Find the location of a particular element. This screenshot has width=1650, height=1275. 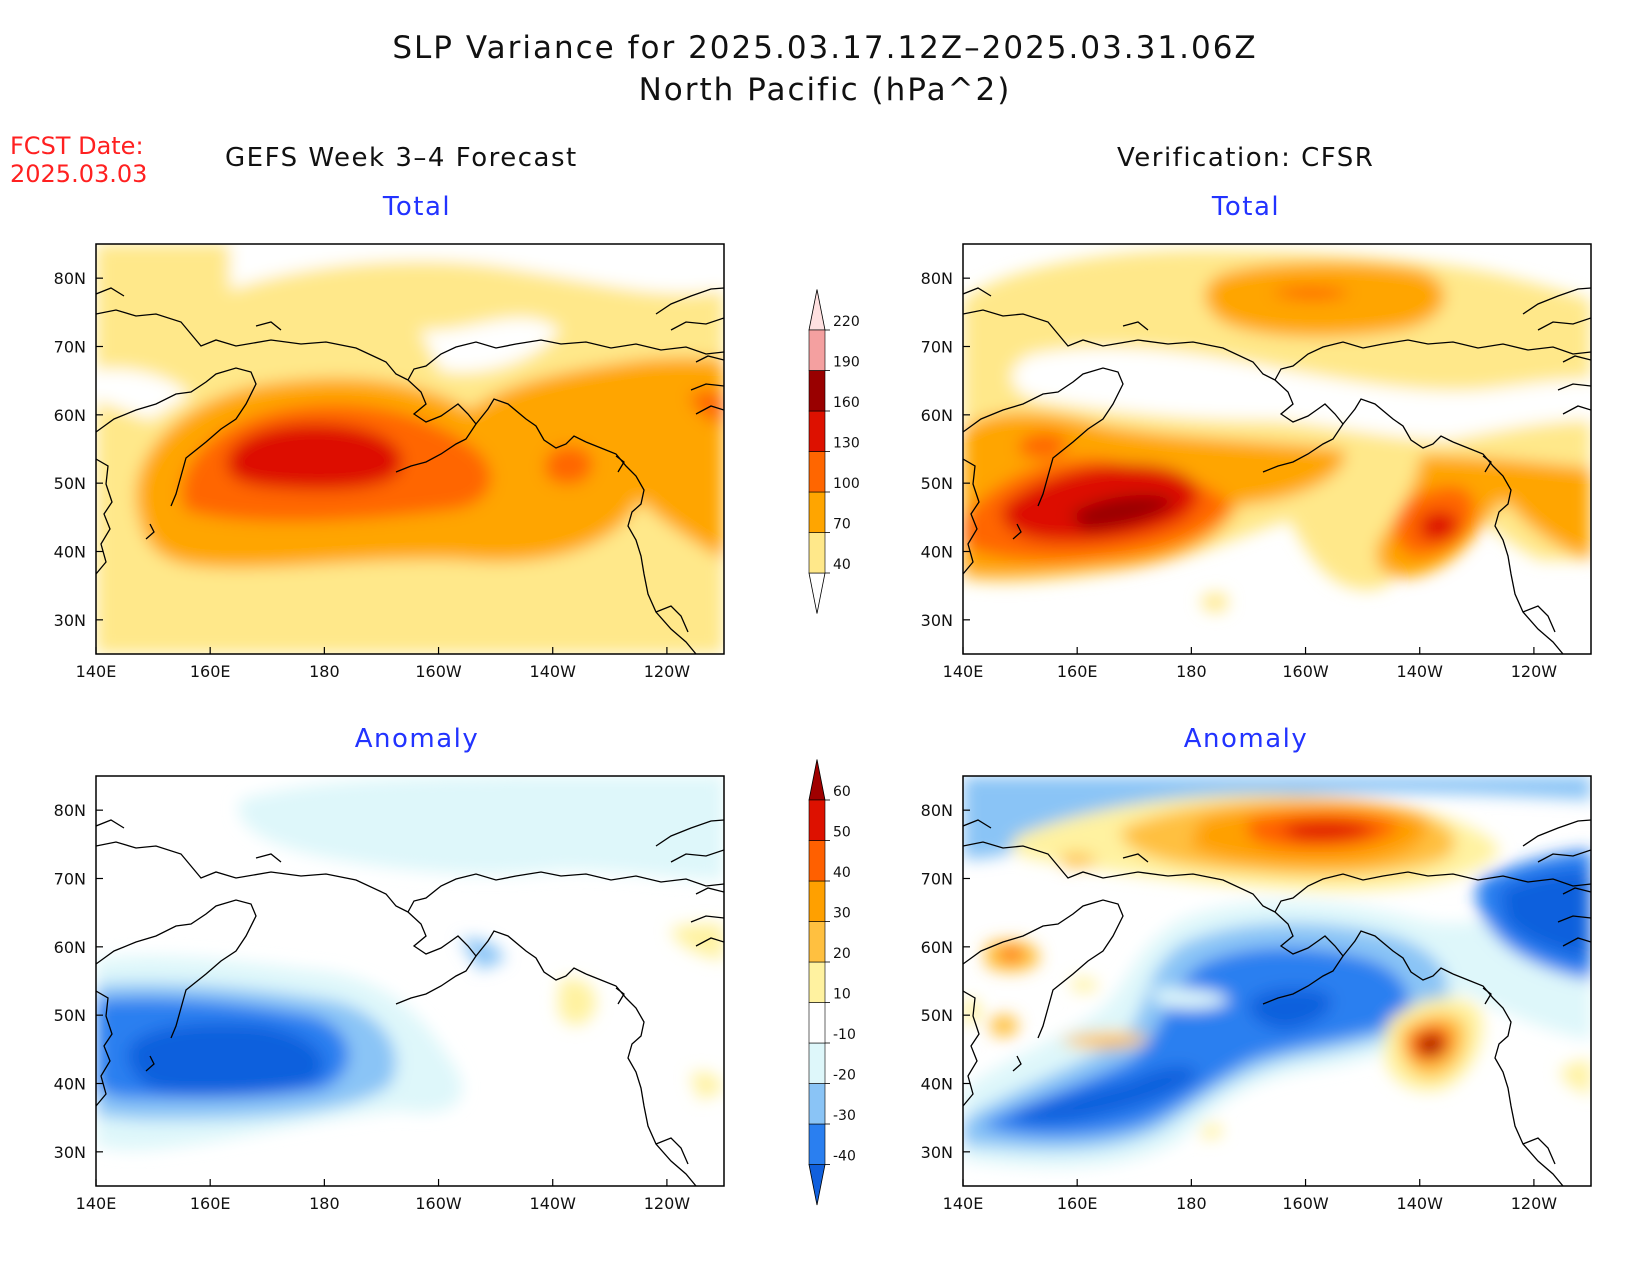

panel-title-anomaly-forecast: Anomaly is located at coordinates (417, 739).